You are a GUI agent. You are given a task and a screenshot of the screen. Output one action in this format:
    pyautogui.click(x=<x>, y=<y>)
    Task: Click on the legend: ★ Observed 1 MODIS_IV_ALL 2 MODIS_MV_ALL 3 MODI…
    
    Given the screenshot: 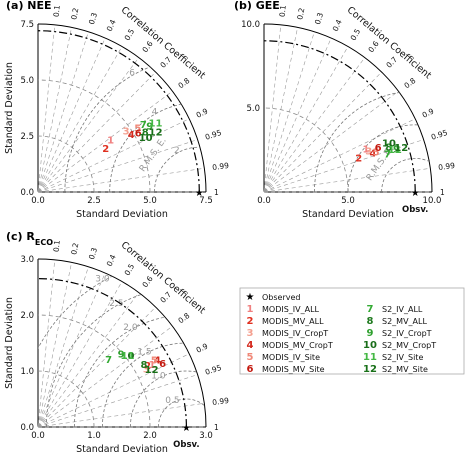 What is the action you would take?
    pyautogui.click(x=352, y=331)
    